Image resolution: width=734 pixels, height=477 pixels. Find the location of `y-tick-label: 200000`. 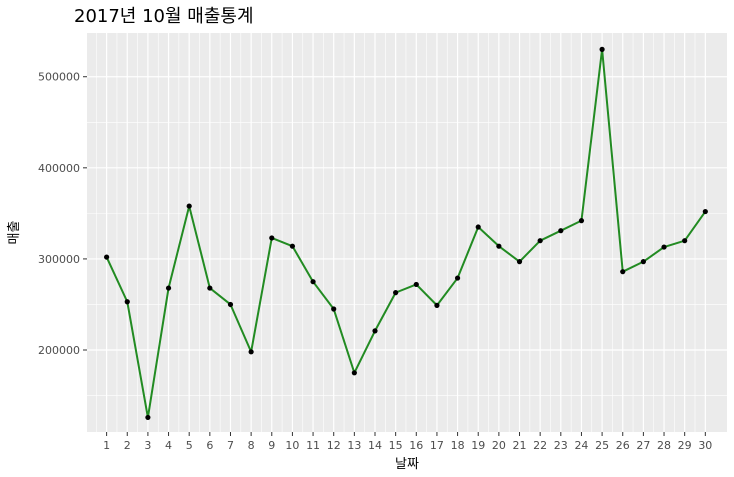

y-tick-label: 200000 is located at coordinates (59, 350).